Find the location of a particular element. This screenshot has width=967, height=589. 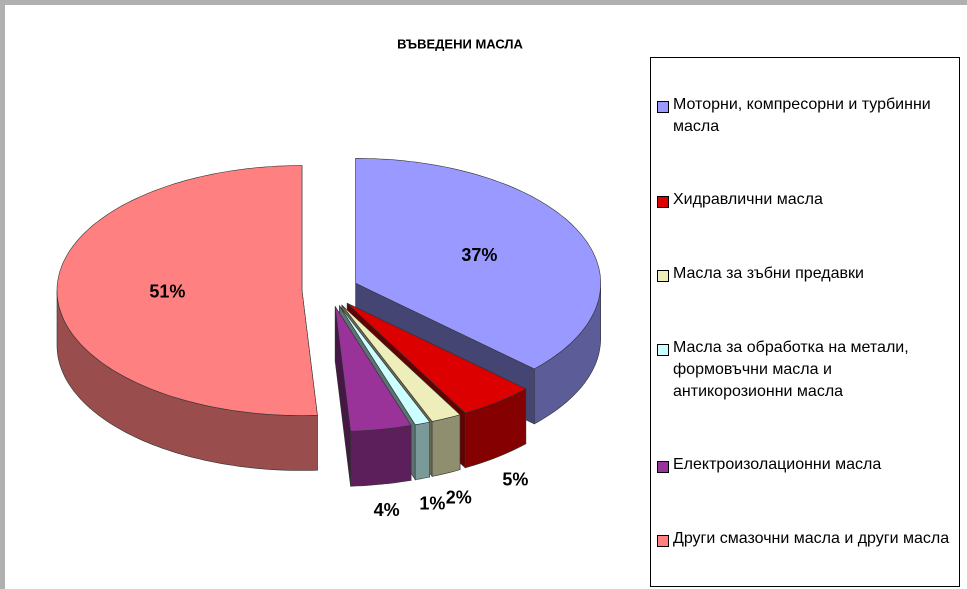

legend-entry: Хидравлични масла is located at coordinates (806, 200).